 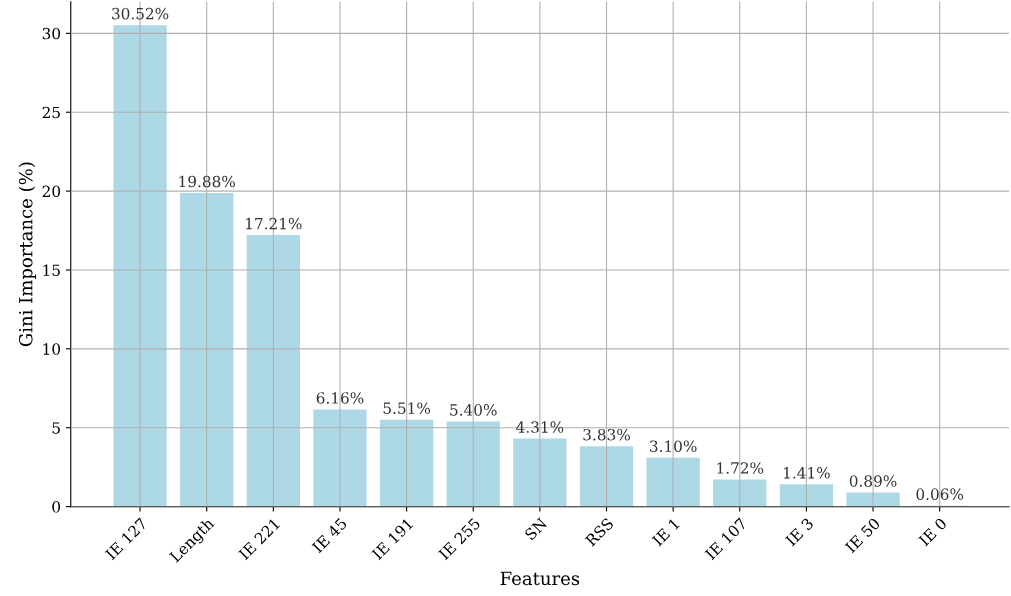 I want to click on data-label: 4.31%, so click(x=540, y=427).